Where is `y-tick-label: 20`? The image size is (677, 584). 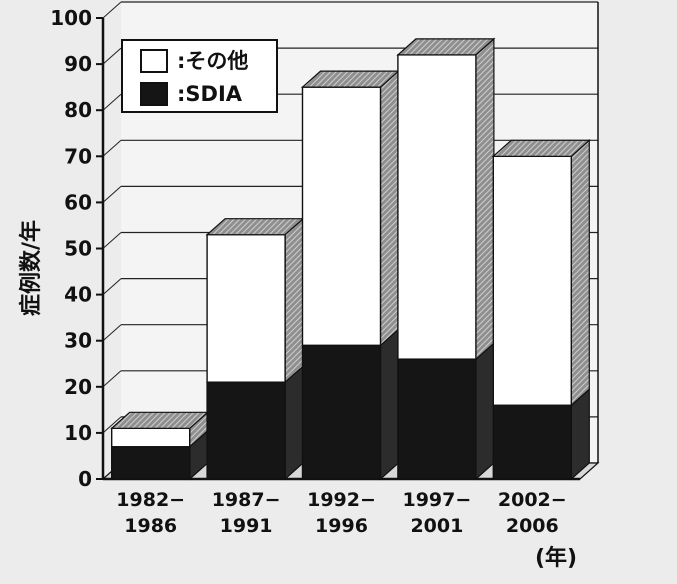 y-tick-label: 20 is located at coordinates (78, 387).